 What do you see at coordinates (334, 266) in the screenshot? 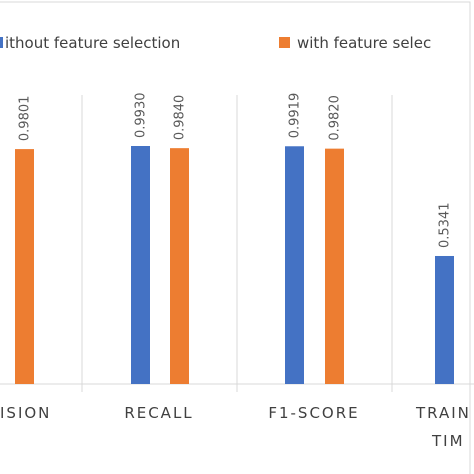
I see `bar-with-f1-score` at bounding box center [334, 266].